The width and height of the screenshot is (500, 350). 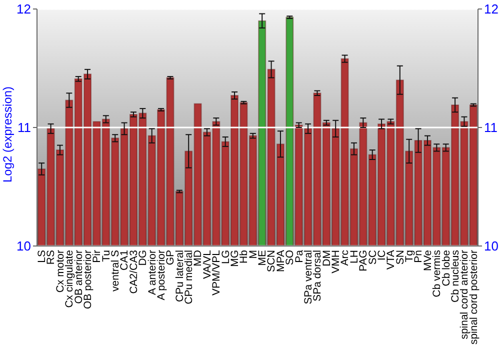 What do you see at coordinates (7, 134) in the screenshot?
I see `y-axis-title: Log2 (expression)` at bounding box center [7, 134].